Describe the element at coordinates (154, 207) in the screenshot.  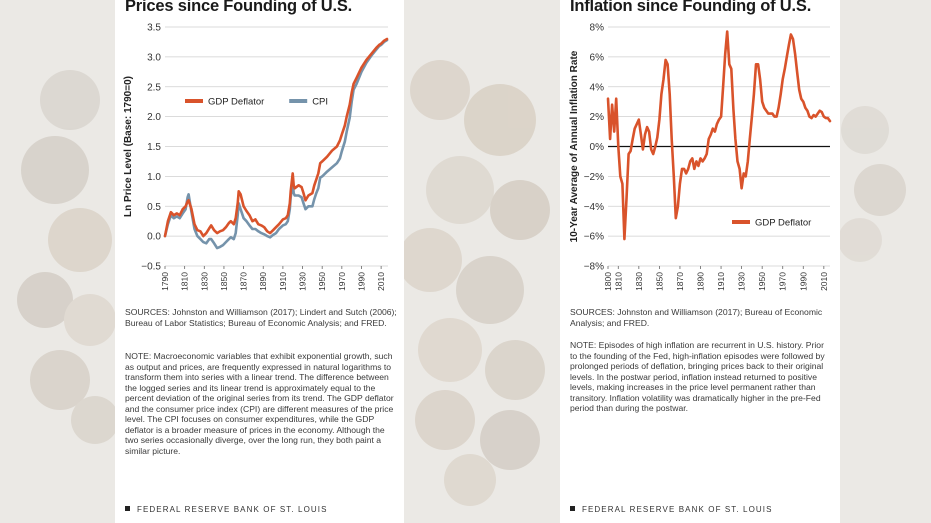
I see `y-tick-label: 0.5` at that location.